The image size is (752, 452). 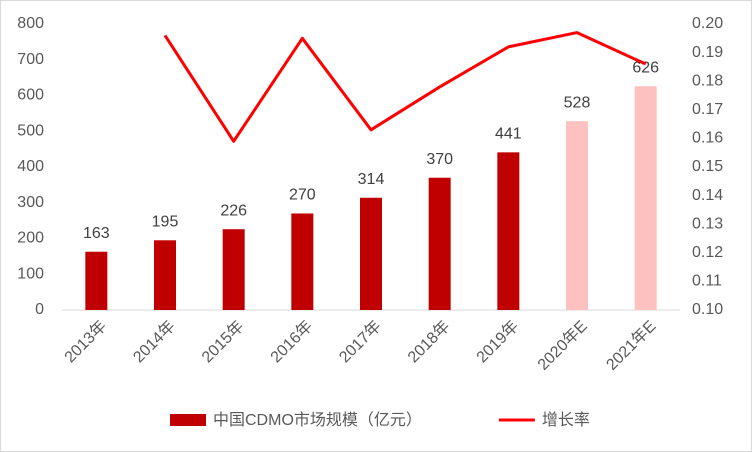 I want to click on y-tick-label: 600, so click(x=30, y=95).